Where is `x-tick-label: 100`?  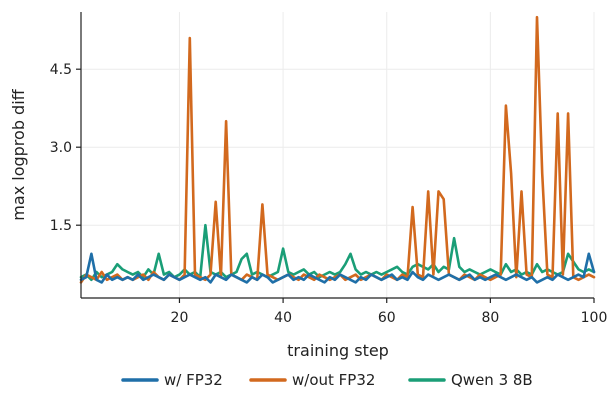 x-tick-label: 100 is located at coordinates (594, 318).